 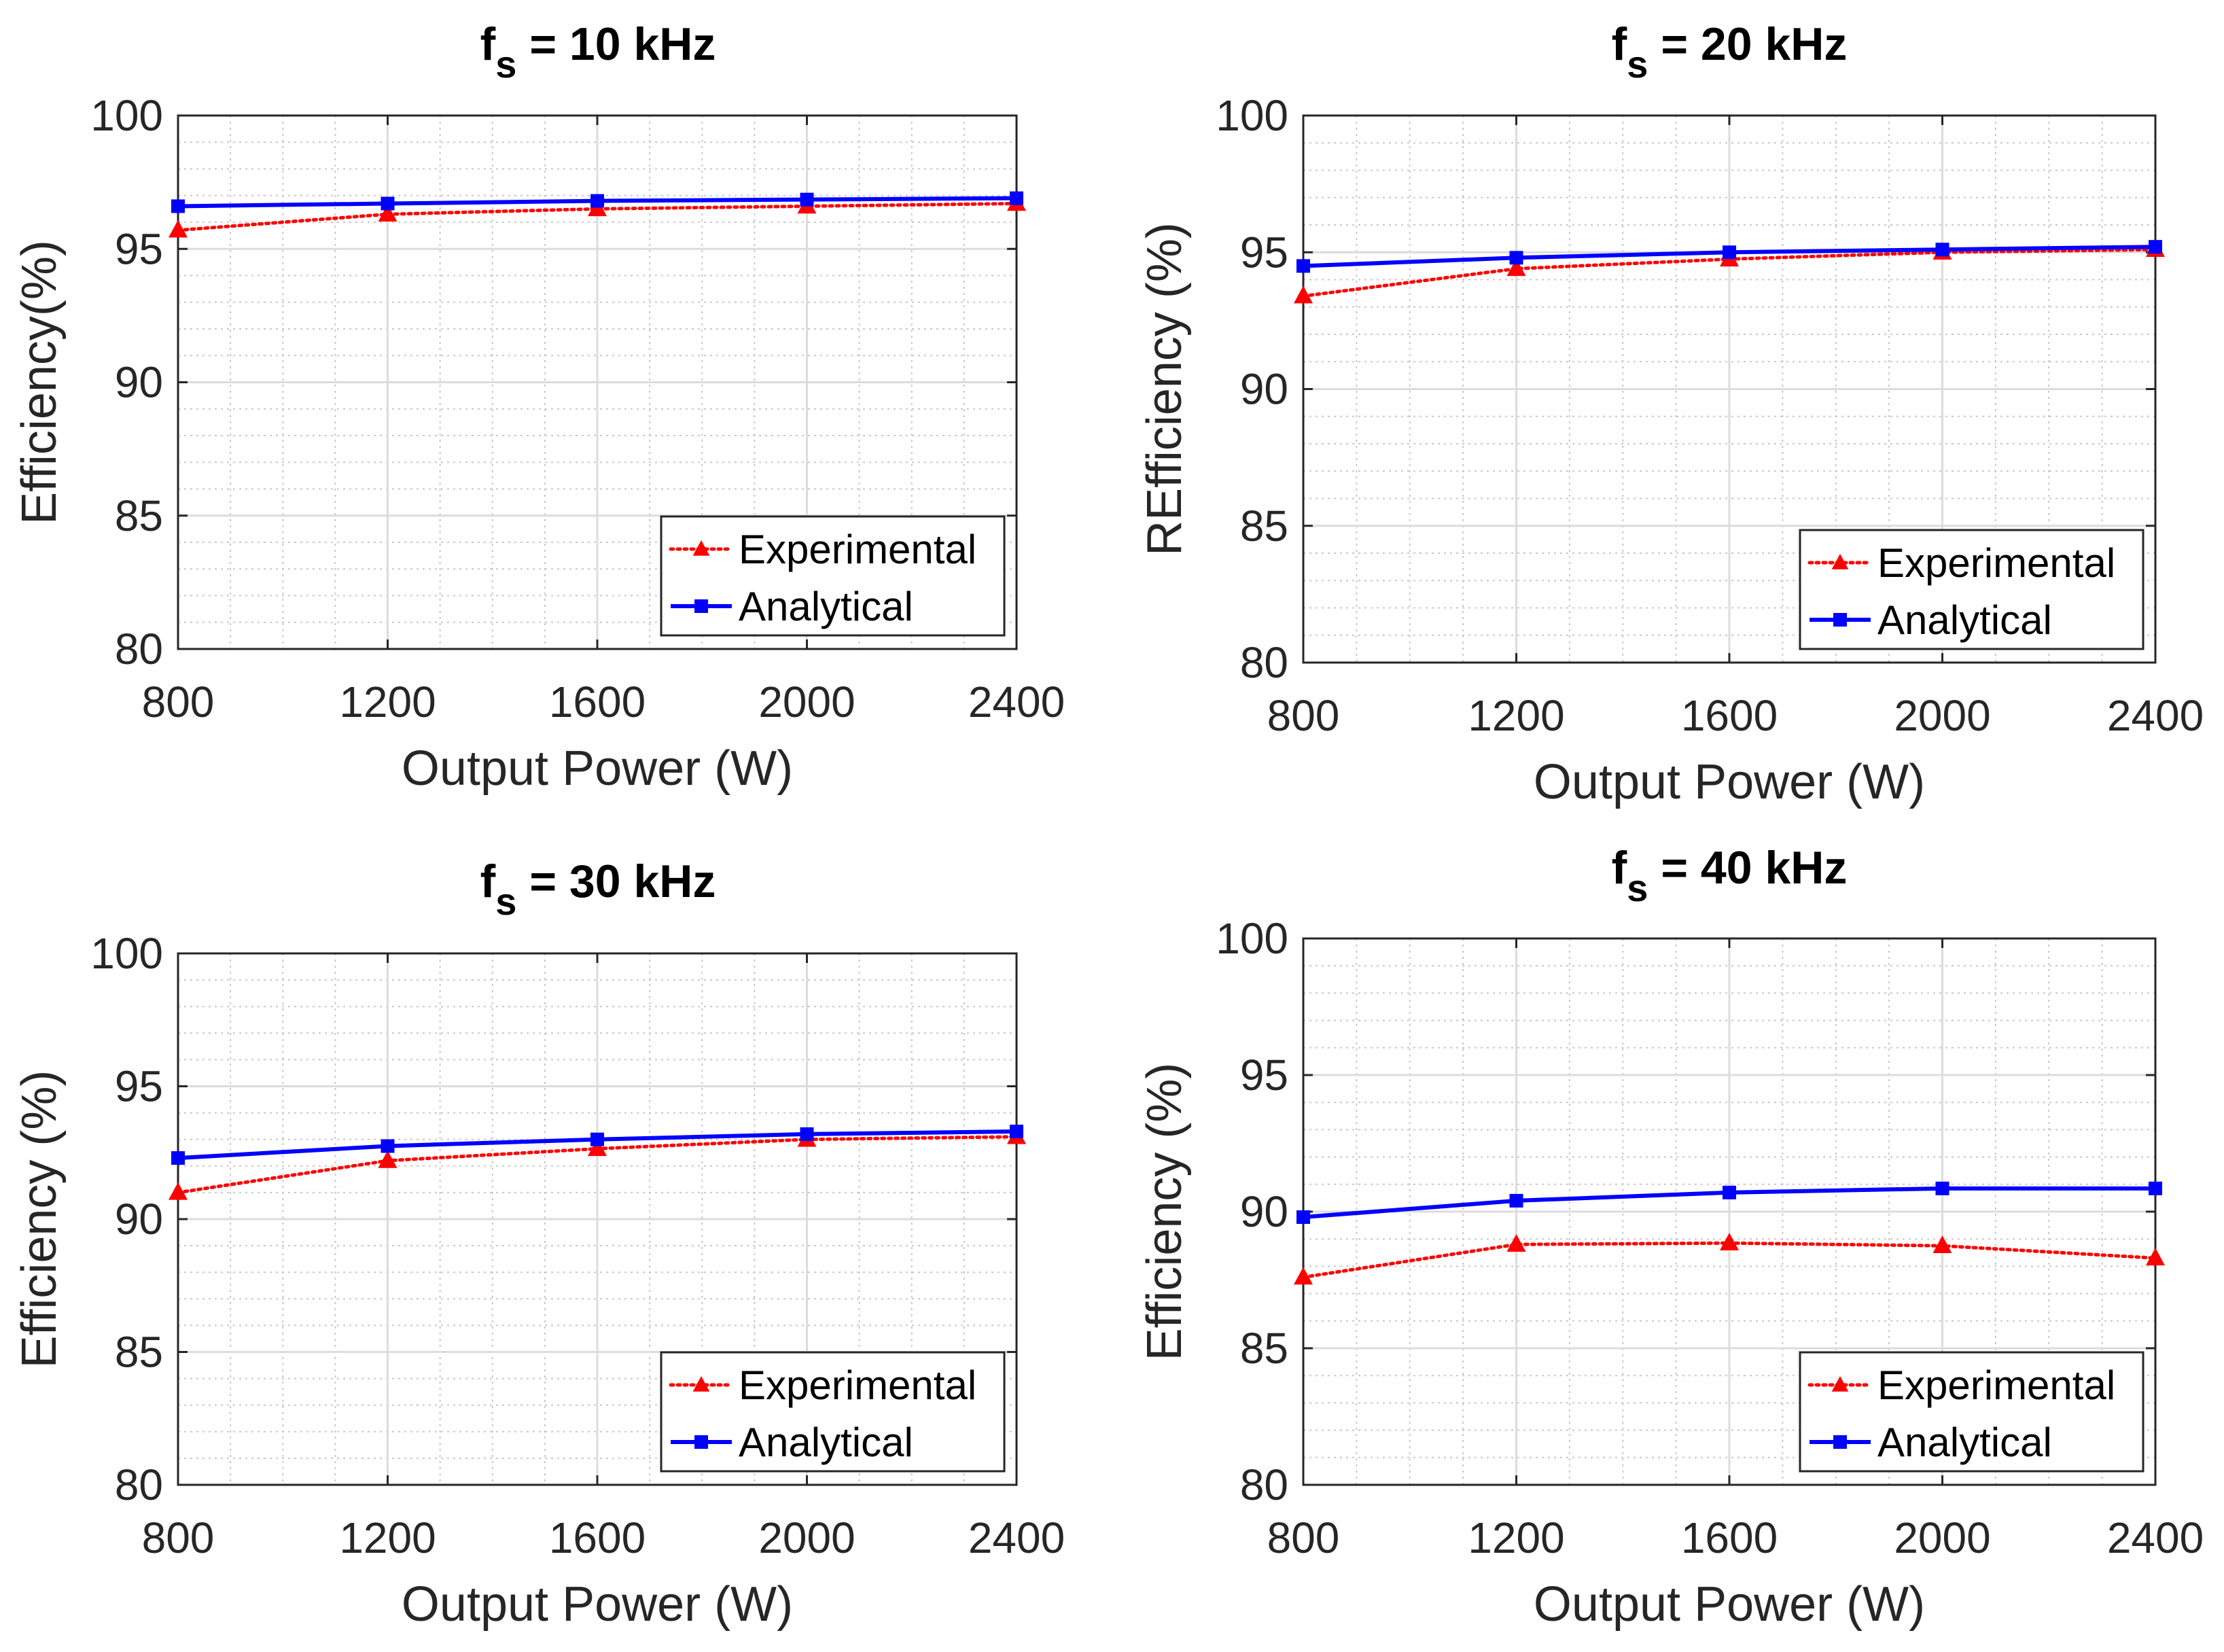 I want to click on title-suffix: = 20 kHz, so click(x=1747, y=44).